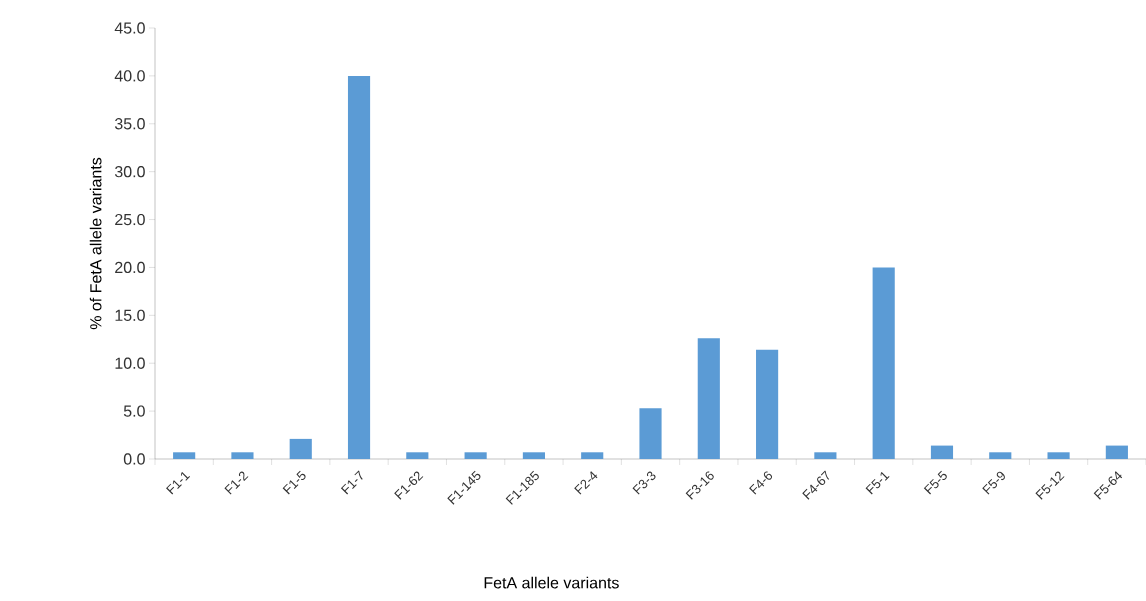 Image resolution: width=1146 pixels, height=601 pixels. I want to click on y-tick-label: 15.0, so click(130, 315).